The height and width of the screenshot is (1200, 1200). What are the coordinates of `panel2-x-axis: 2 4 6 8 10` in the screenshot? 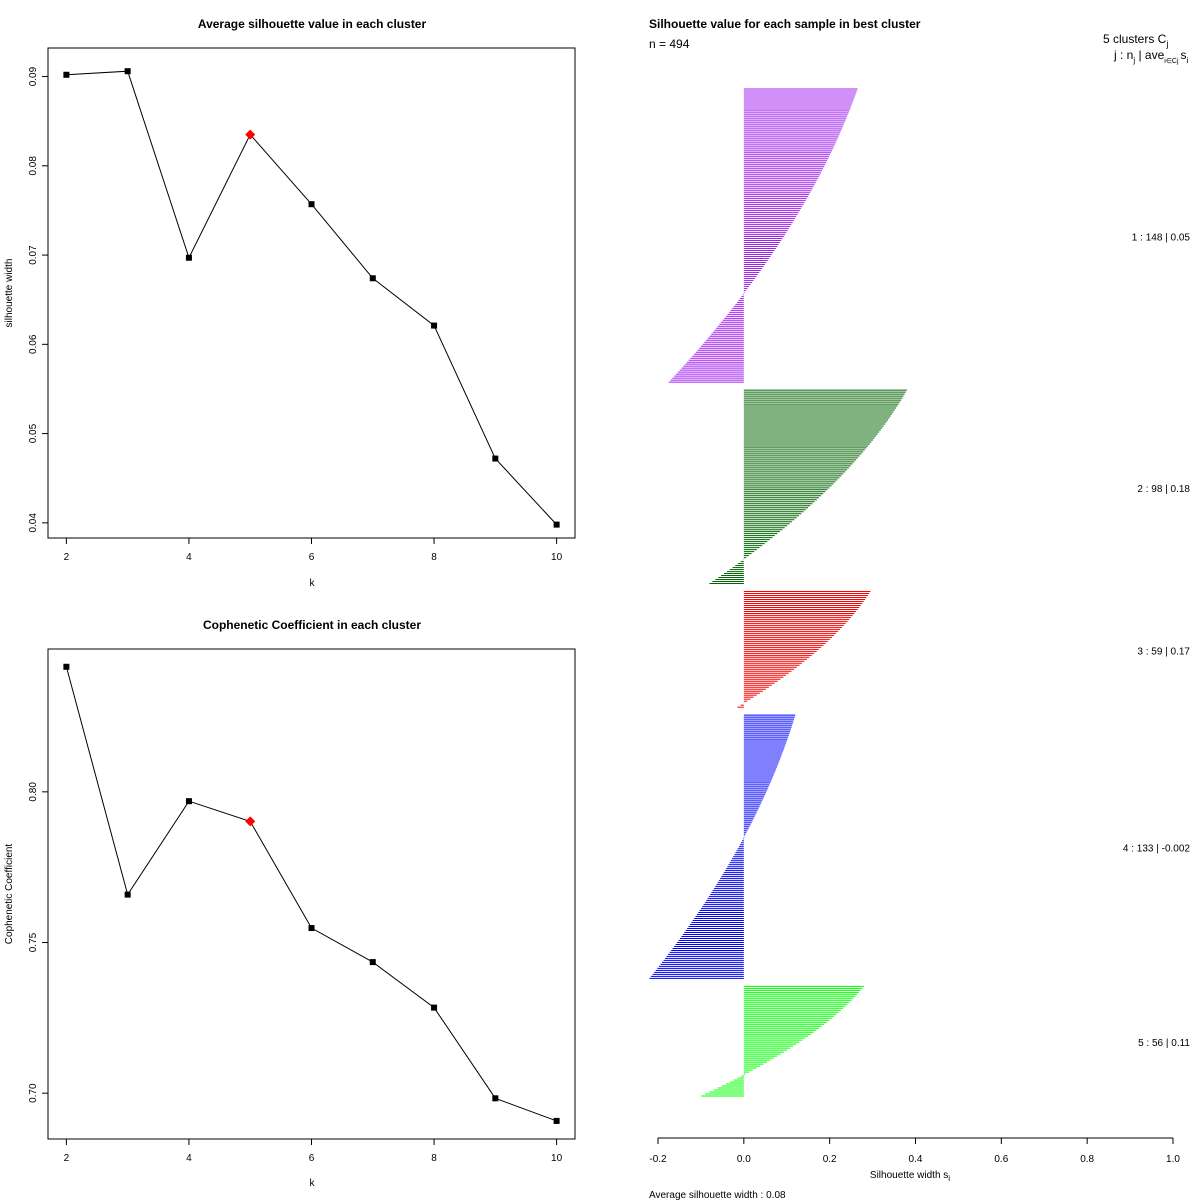 It's located at (313, 1151).